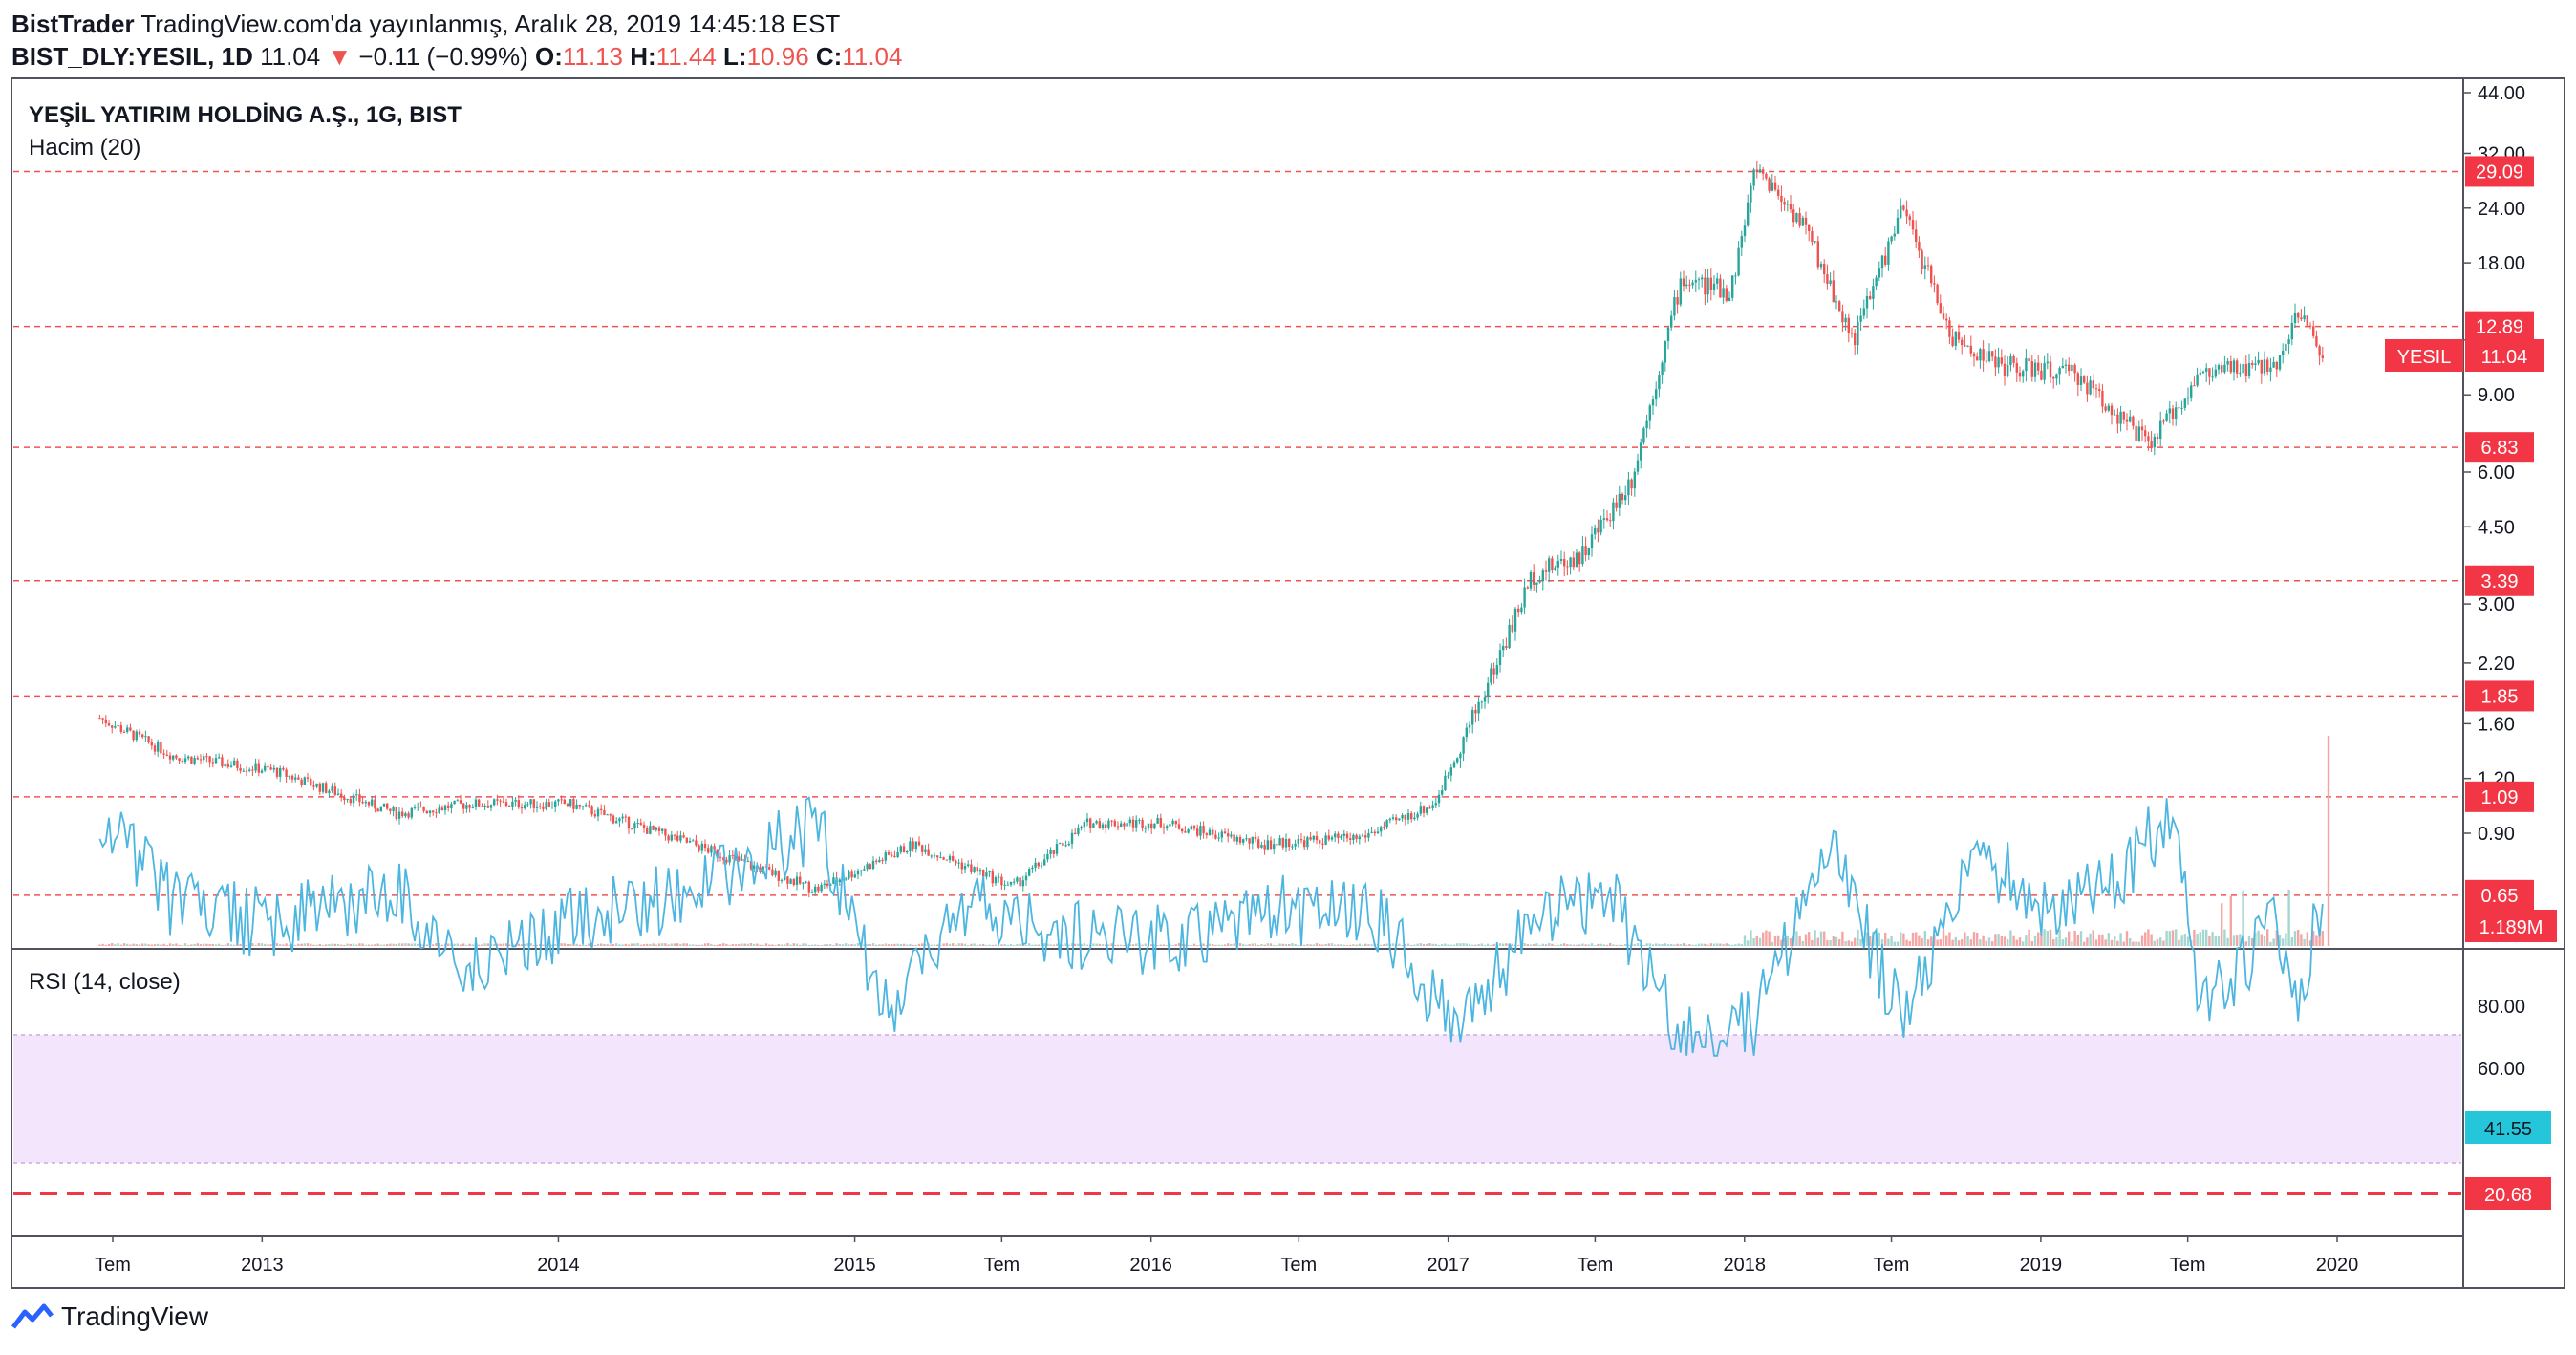 The image size is (2576, 1355). I want to click on tradingview-logo: TradingView, so click(109, 1316).